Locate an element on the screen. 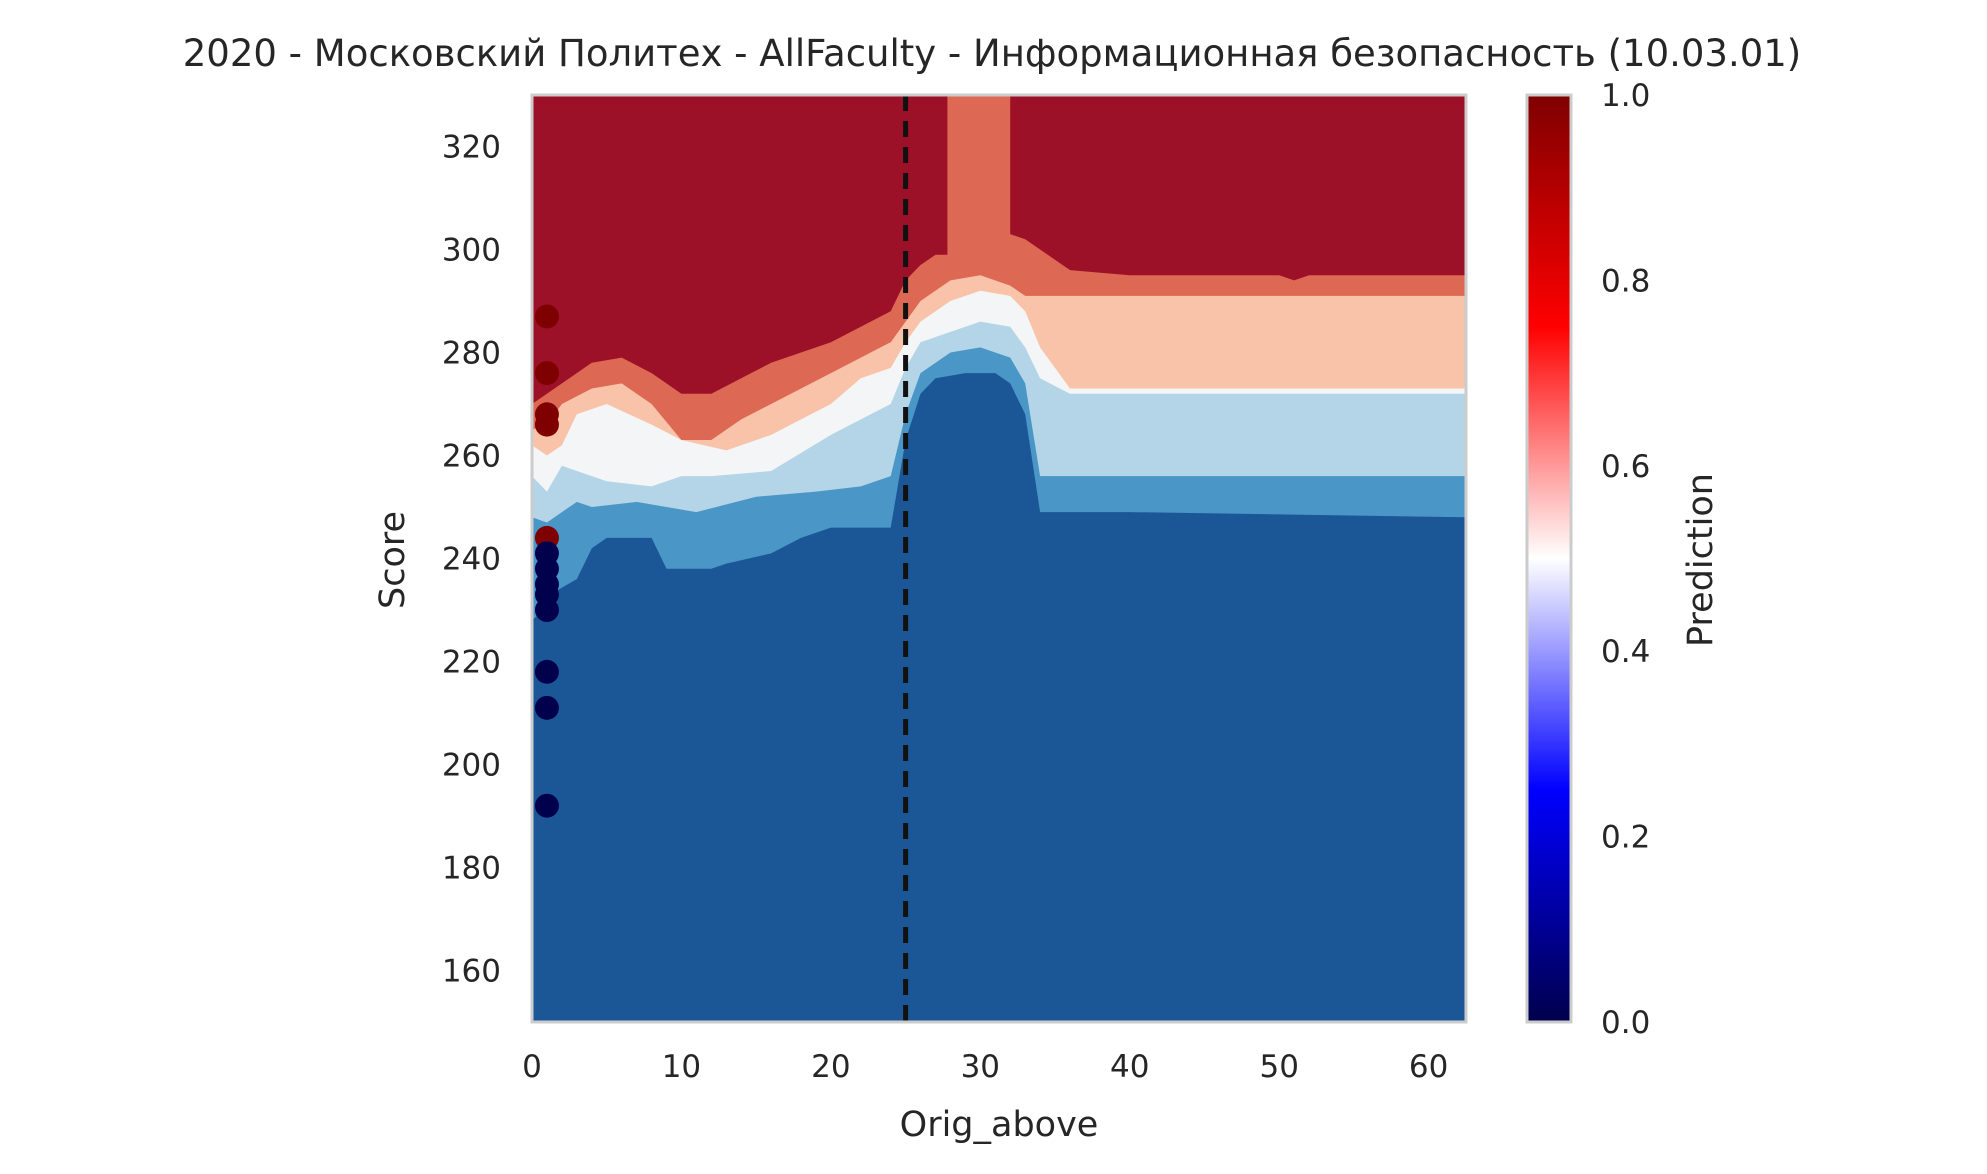  x-tick-labels: 0 10 20 30 40 50 60 is located at coordinates (985, 1067).